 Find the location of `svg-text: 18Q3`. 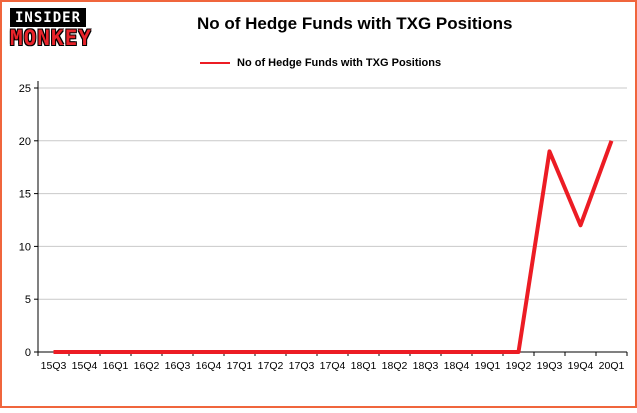

svg-text: 18Q3 is located at coordinates (426, 366).